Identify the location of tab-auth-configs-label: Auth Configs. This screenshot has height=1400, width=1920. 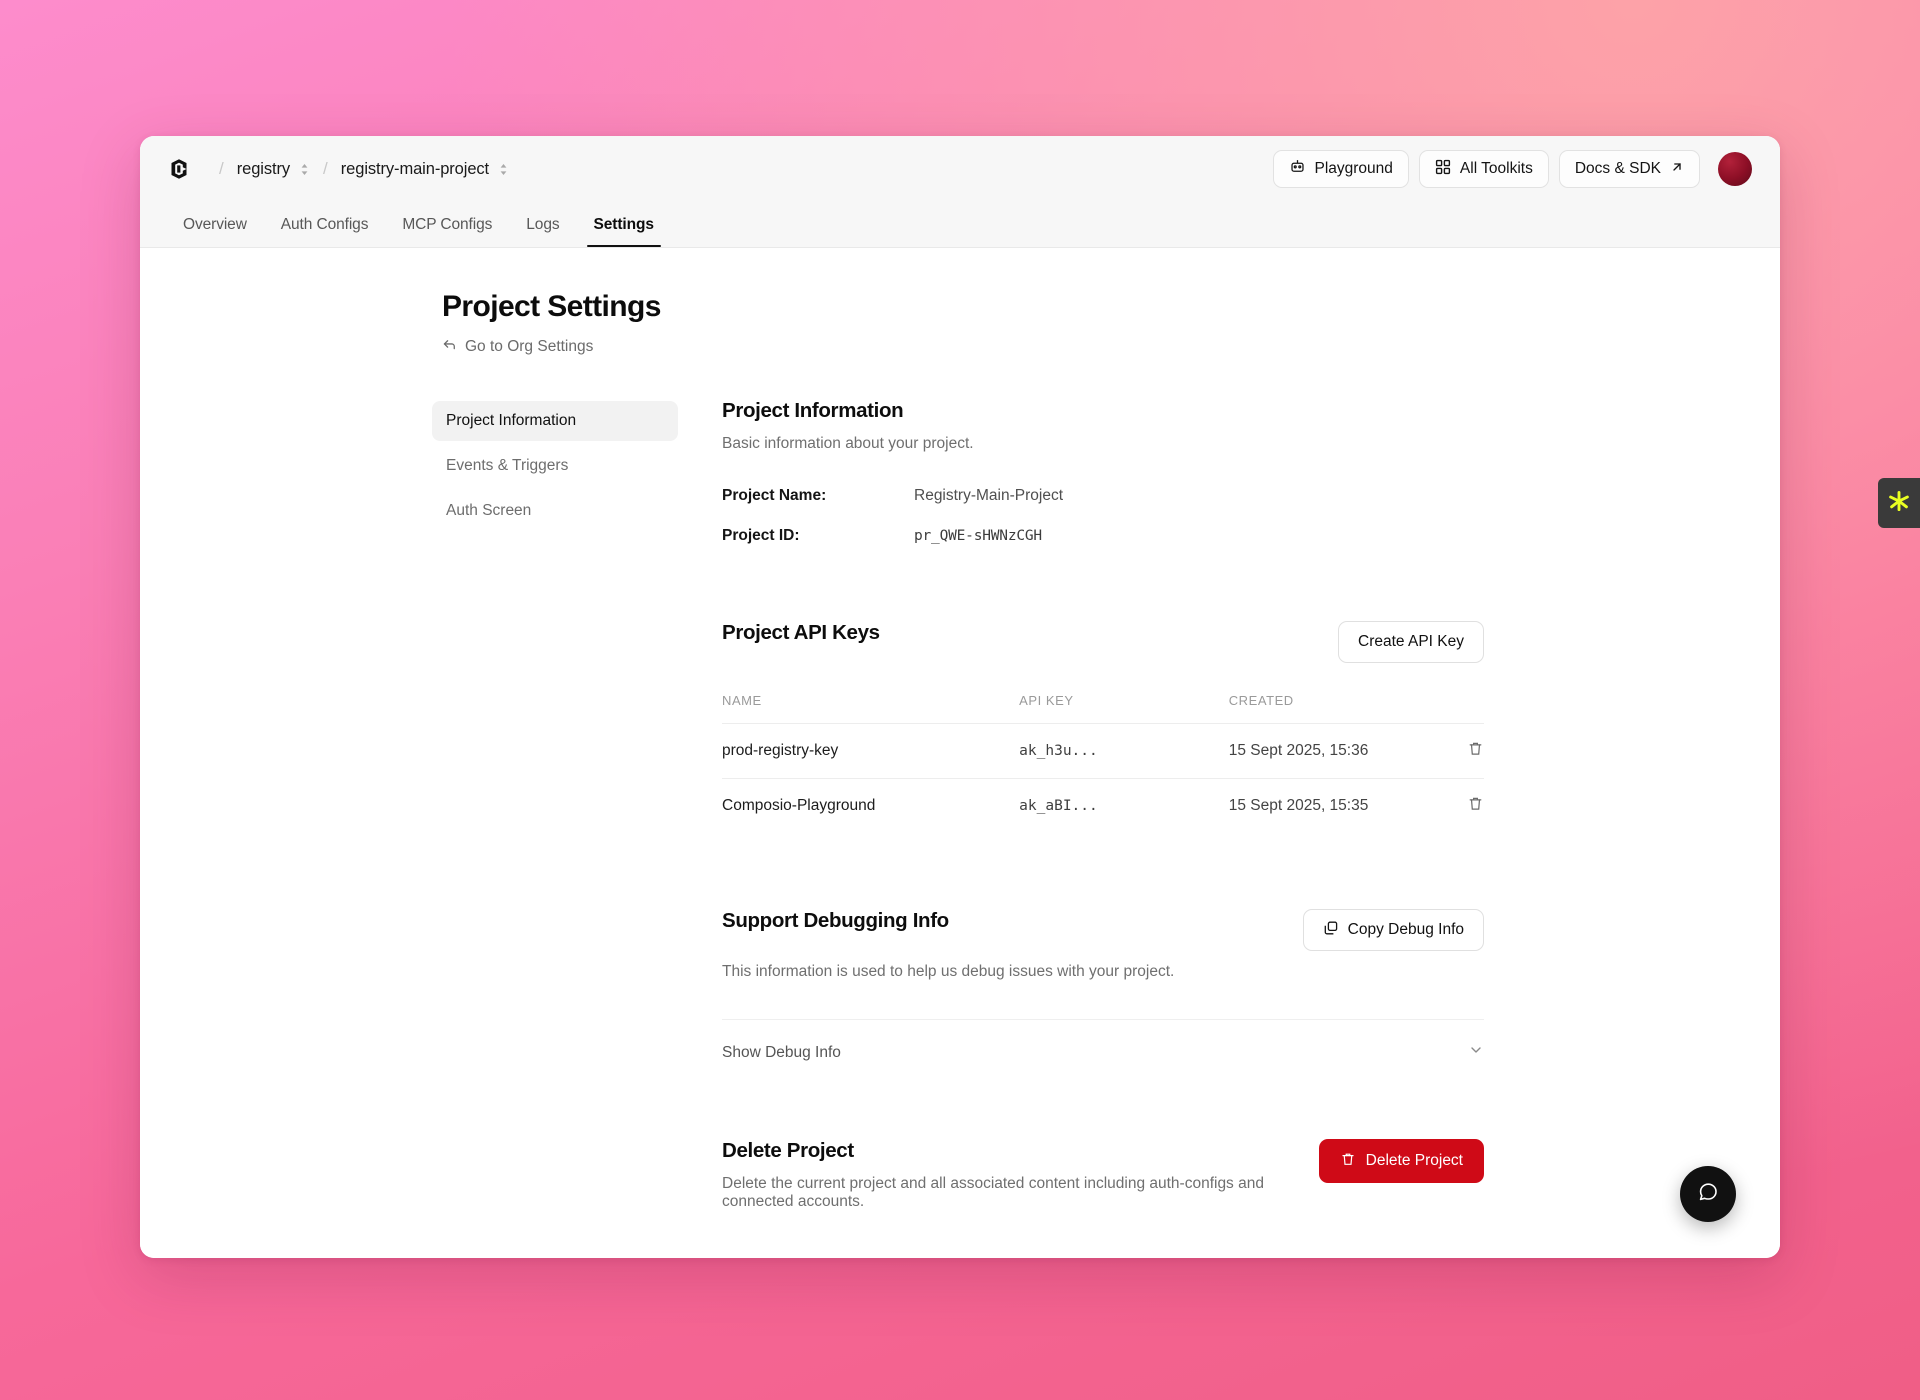
(324, 224).